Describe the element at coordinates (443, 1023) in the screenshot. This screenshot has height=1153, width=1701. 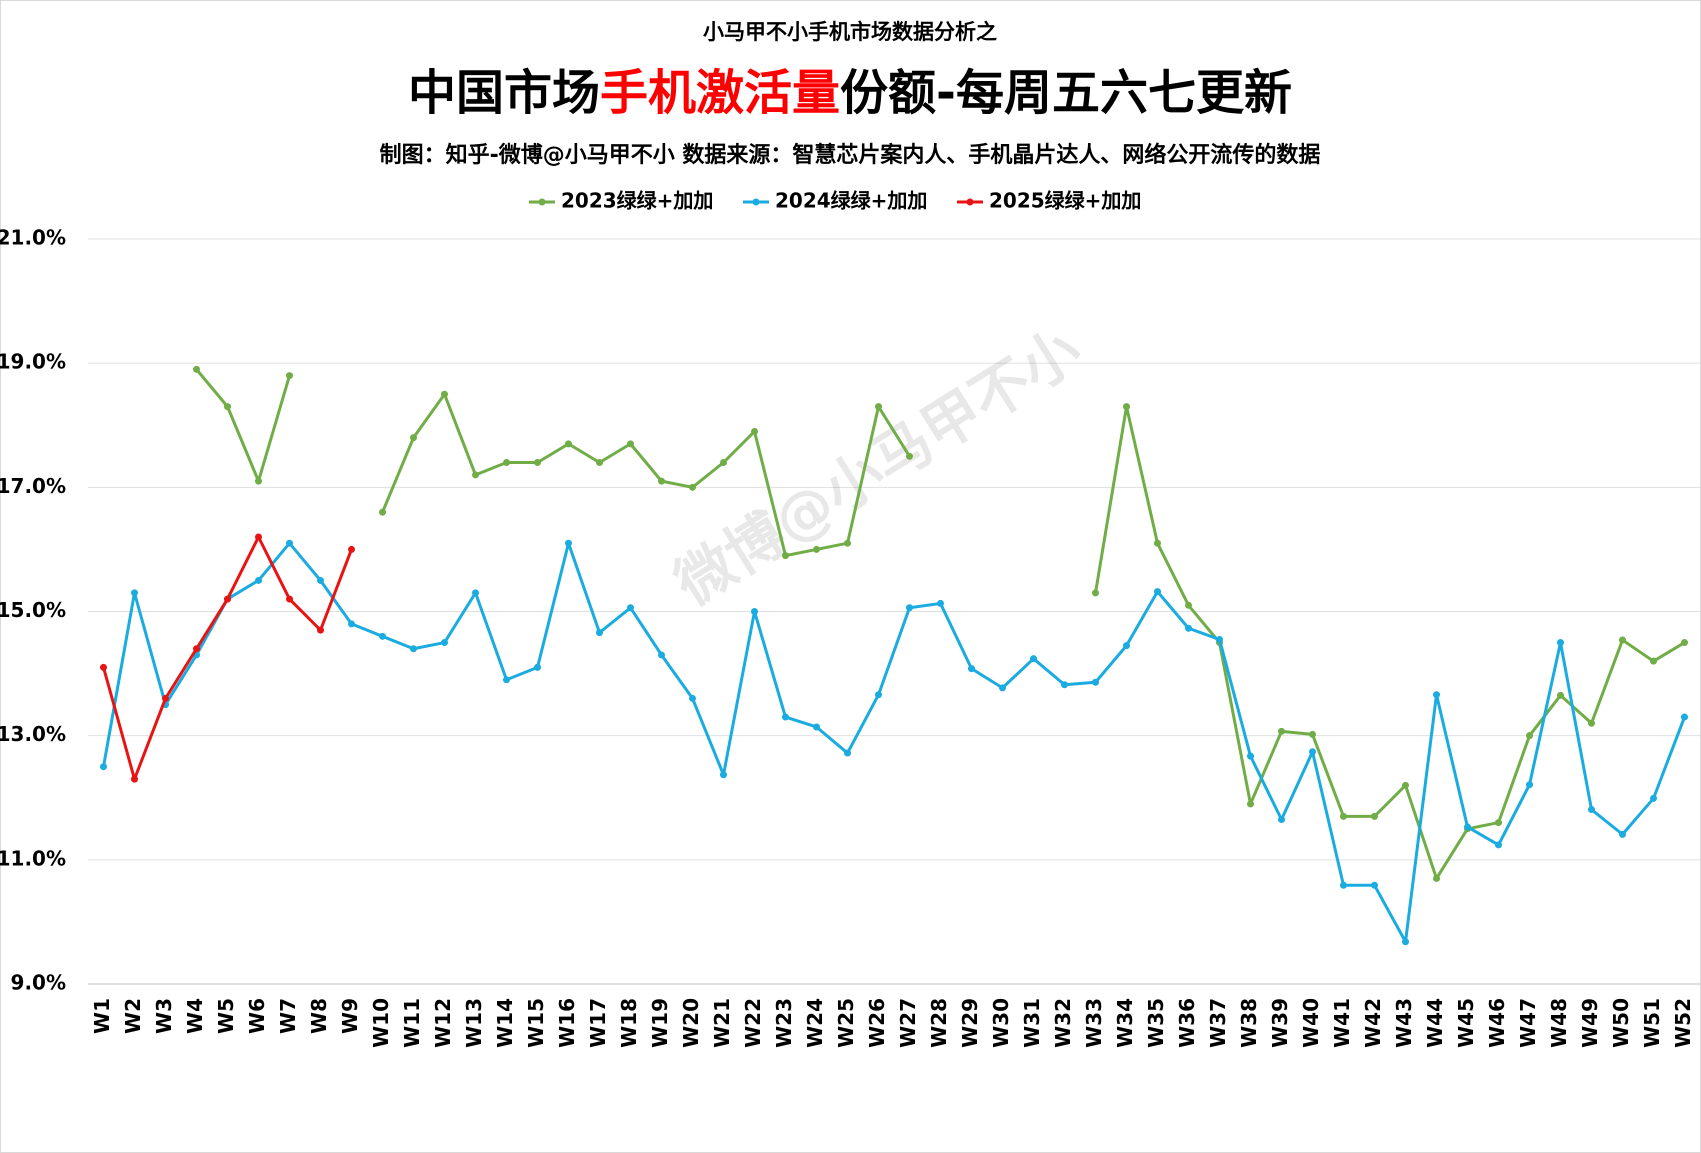
I see `x-tick-label: W12` at that location.